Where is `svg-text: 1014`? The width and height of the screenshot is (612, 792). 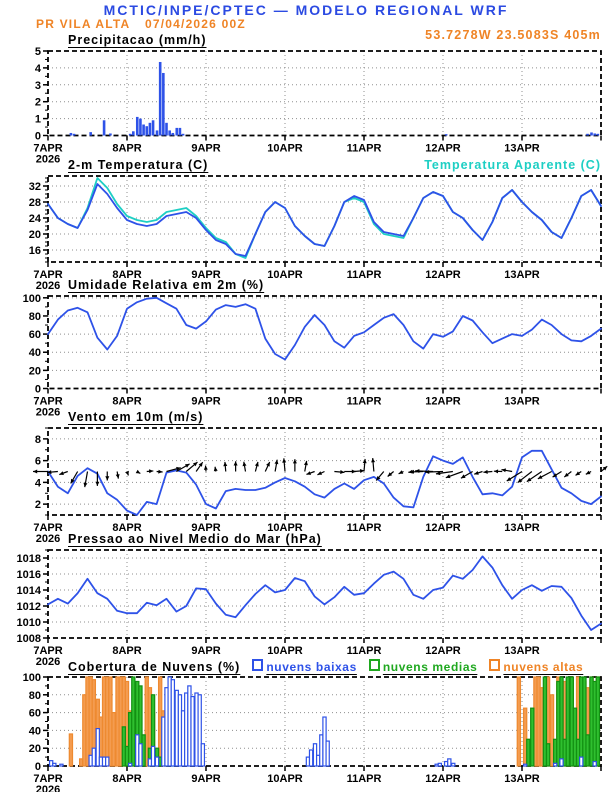
svg-text: 1014 is located at coordinates (29, 591).